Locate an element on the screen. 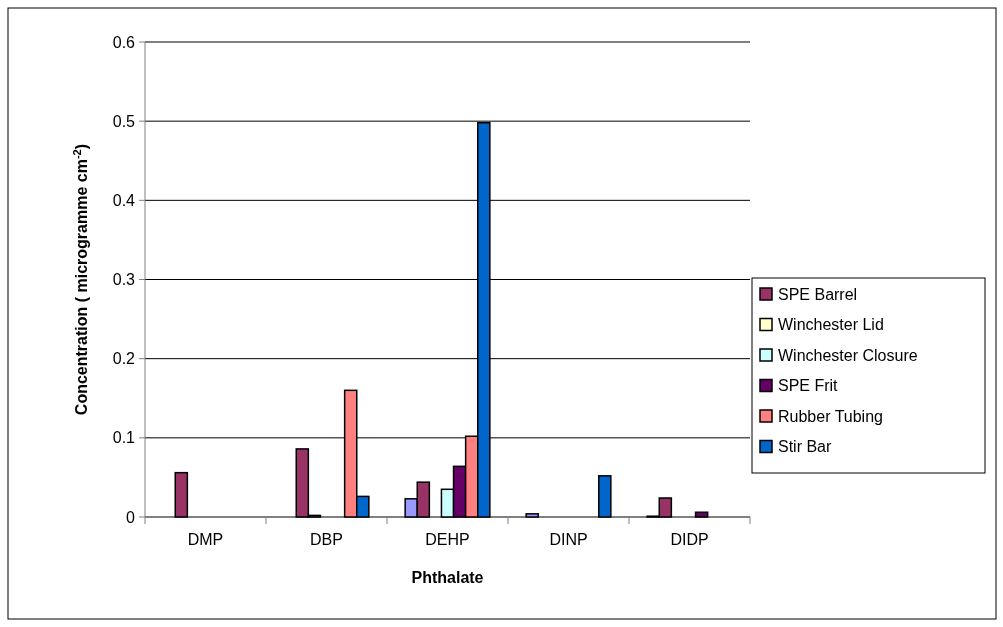  legend-label: SPE Frit is located at coordinates (808, 386).